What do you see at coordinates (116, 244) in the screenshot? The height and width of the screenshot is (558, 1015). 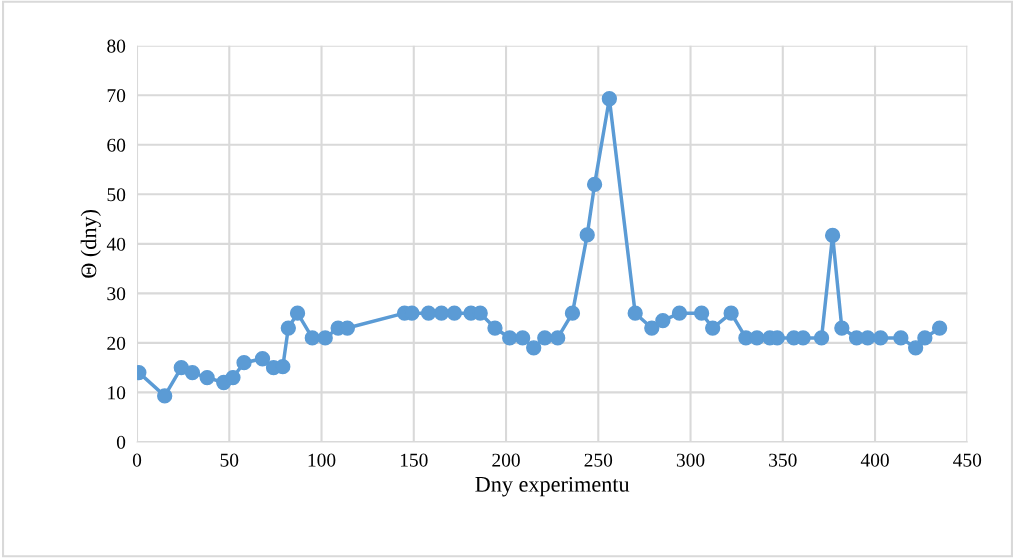 I see `y-tick-label: 40` at bounding box center [116, 244].